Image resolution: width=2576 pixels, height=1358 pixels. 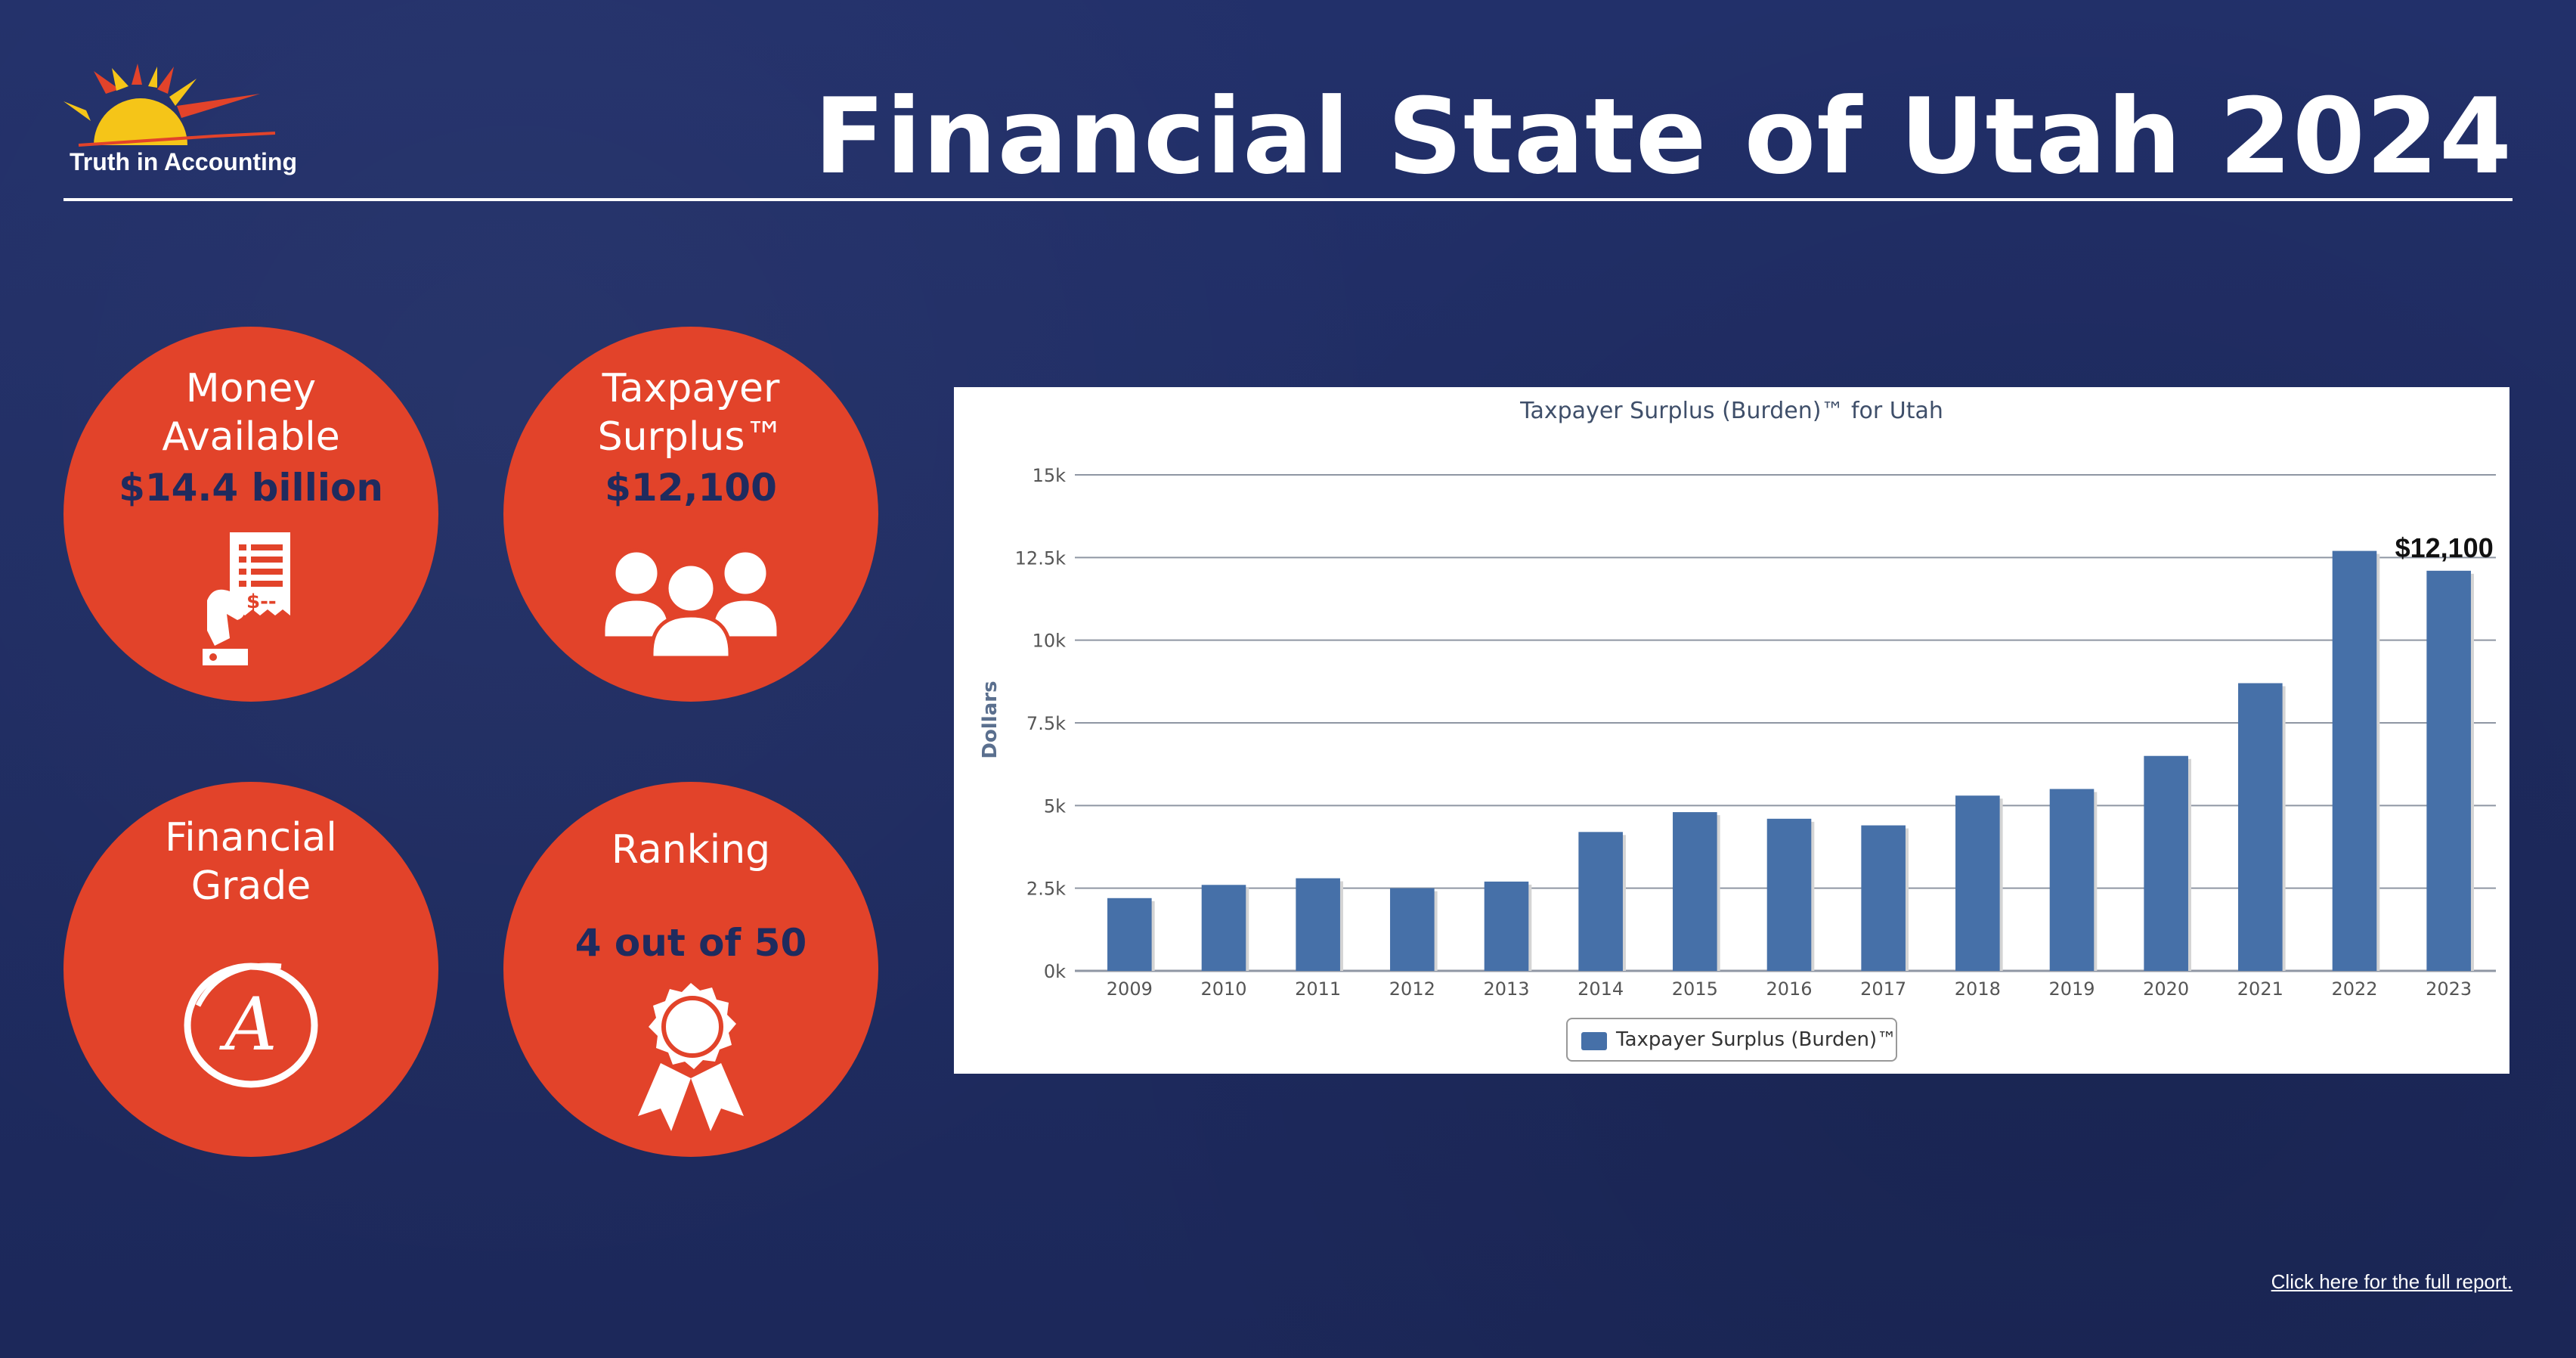 What do you see at coordinates (690, 969) in the screenshot?
I see `ranking-card: Ranking 4 out of 50` at bounding box center [690, 969].